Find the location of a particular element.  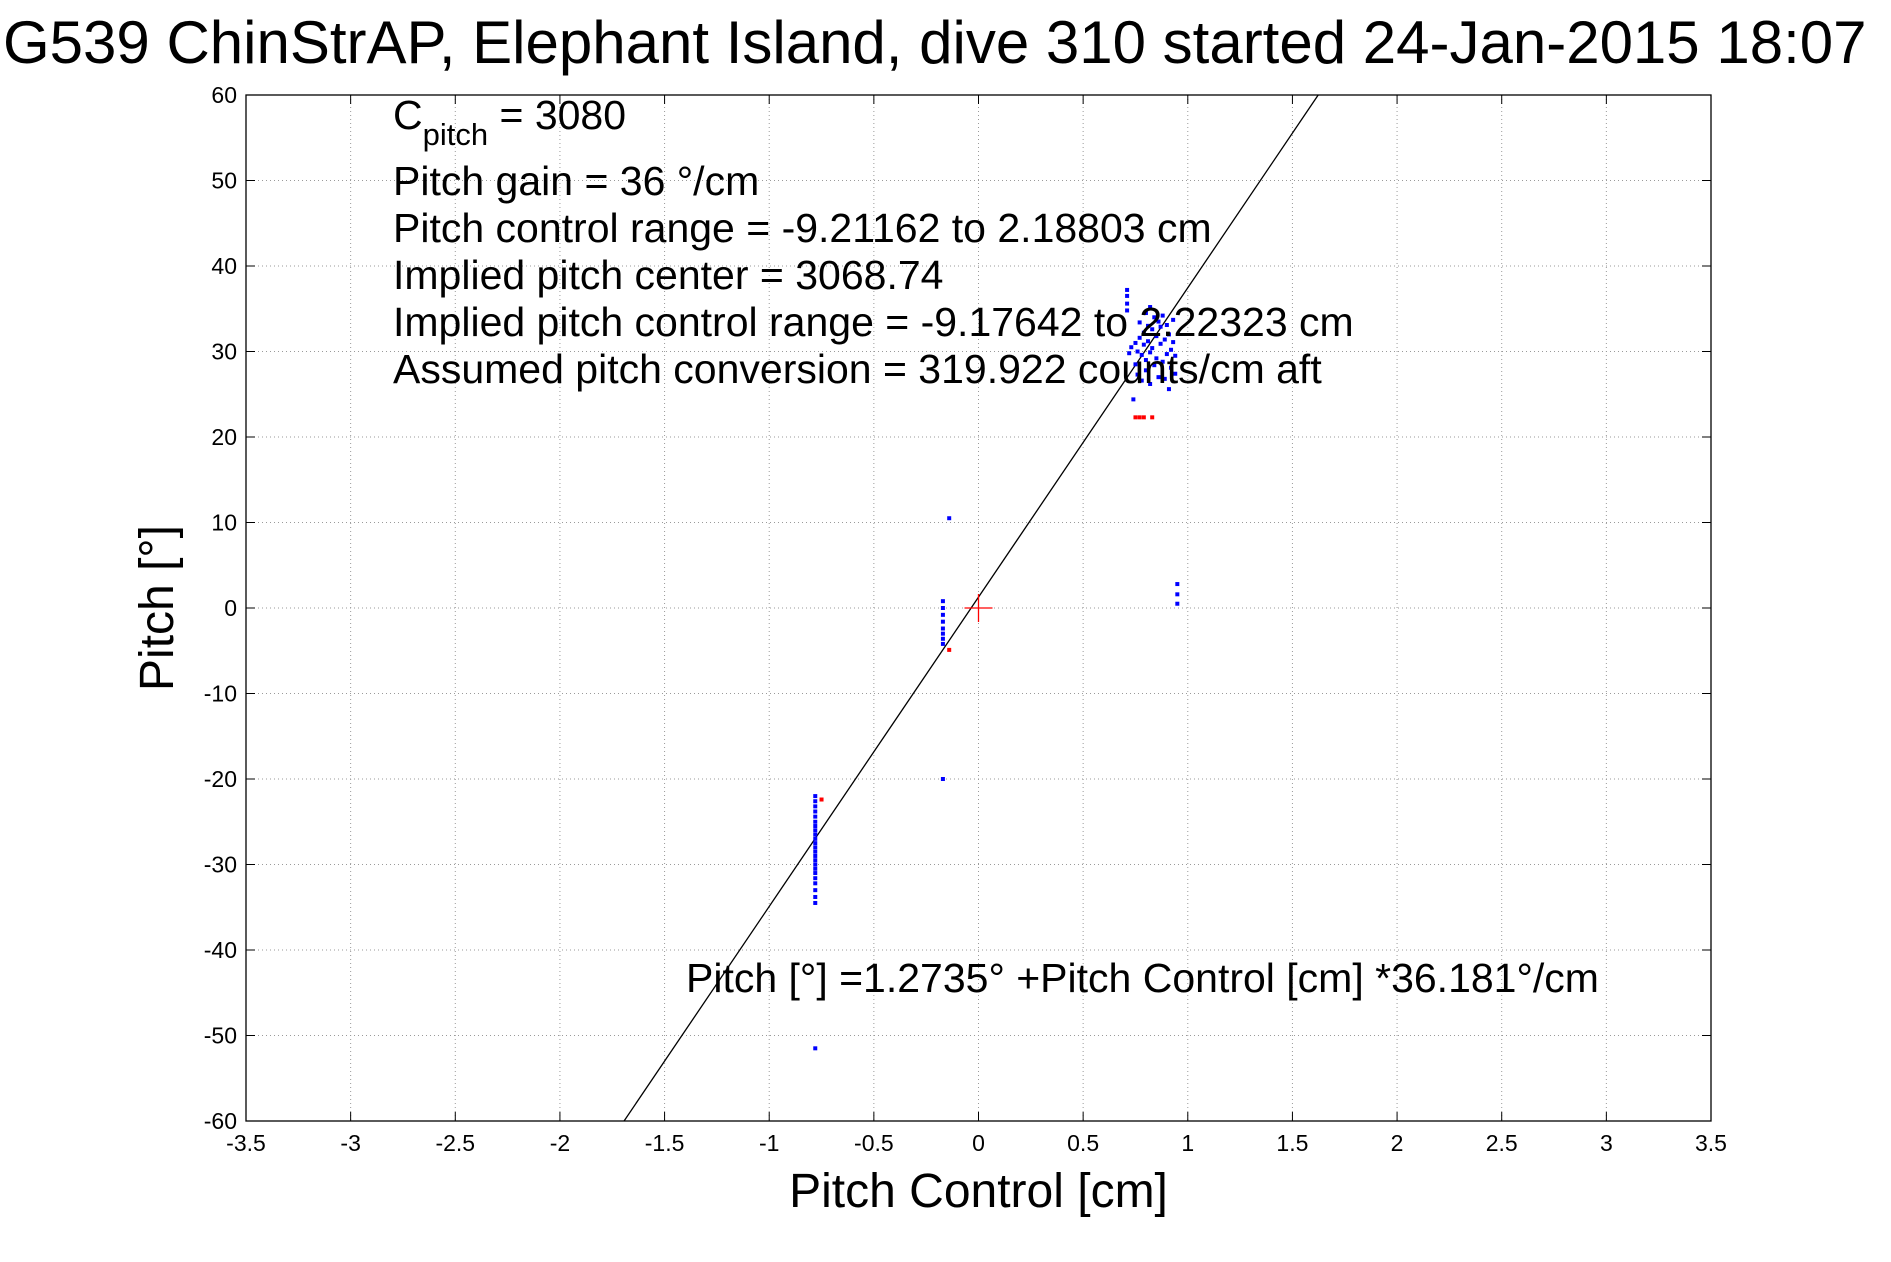

y-tick-label: -60 is located at coordinates (220, 1121).